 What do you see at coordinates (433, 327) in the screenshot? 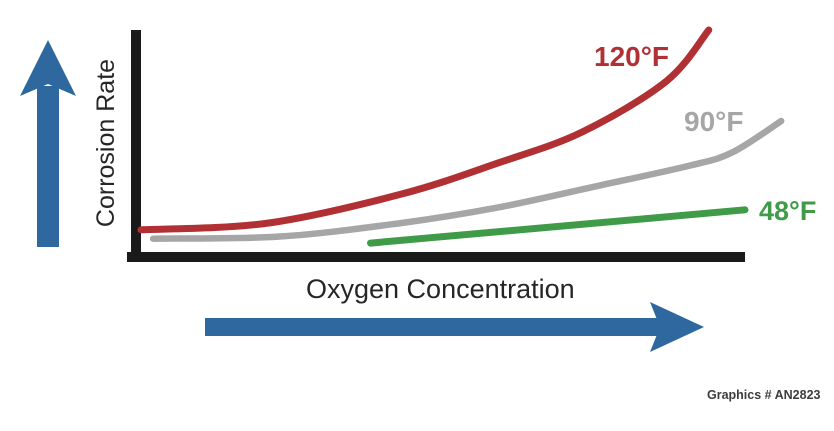
I see `x-arrow-shaft` at bounding box center [433, 327].